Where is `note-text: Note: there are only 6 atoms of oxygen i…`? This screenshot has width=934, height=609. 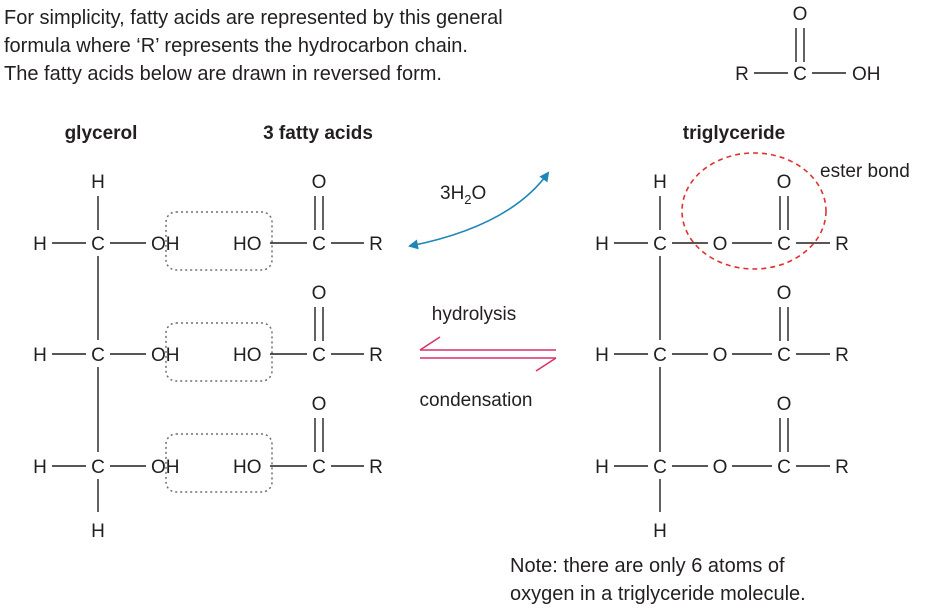 note-text: Note: there are only 6 atoms of oxygen i… is located at coordinates (658, 580).